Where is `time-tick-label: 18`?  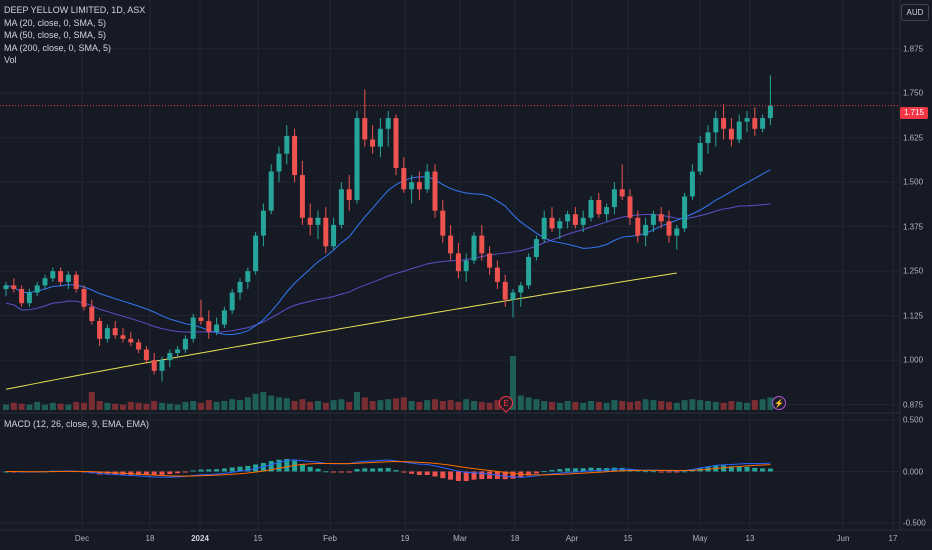 time-tick-label: 18 is located at coordinates (515, 538).